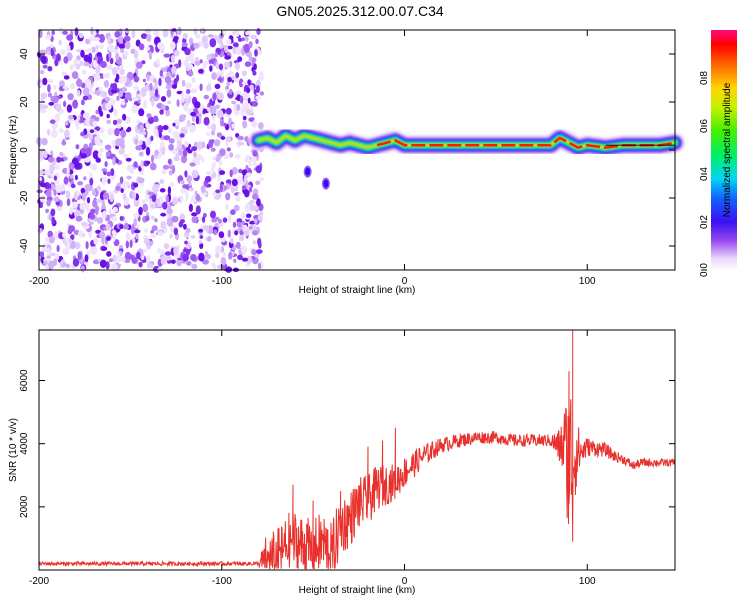 Image resolution: width=750 pixels, height=600 pixels. Describe the element at coordinates (13, 150) in the screenshot. I see `spectrogram-y-axis-label: Frequency (Hz)` at that location.